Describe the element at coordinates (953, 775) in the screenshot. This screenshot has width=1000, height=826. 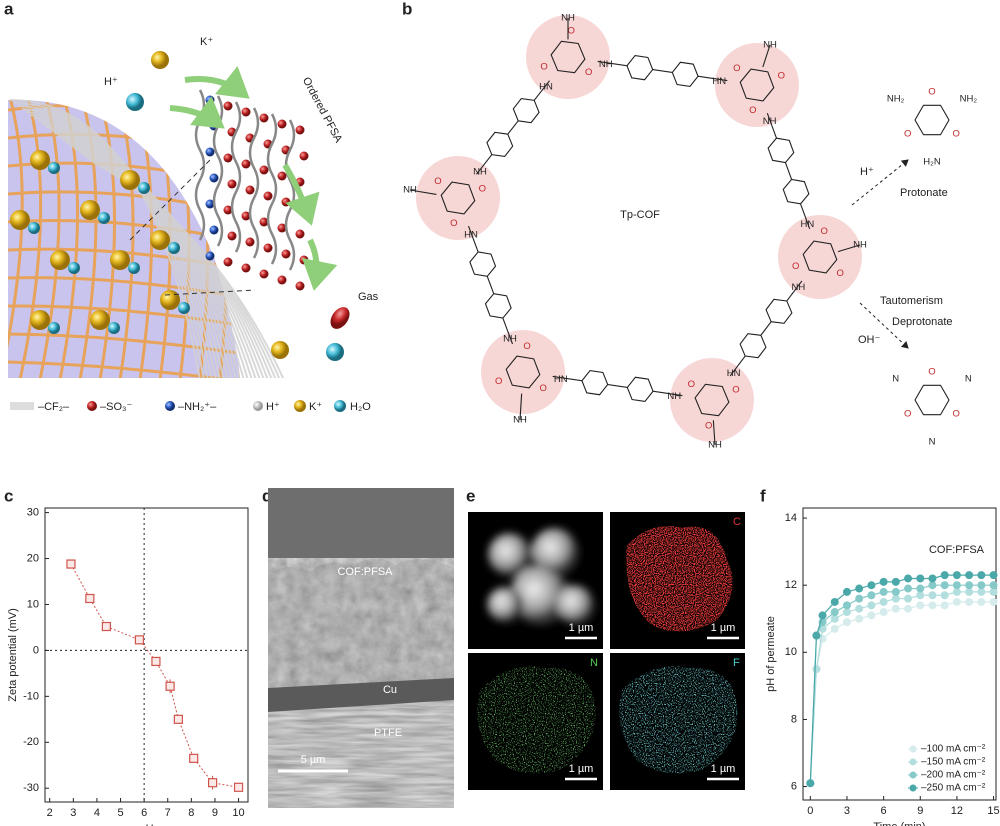
I see `legend-label: –200 mA cm⁻²` at that location.